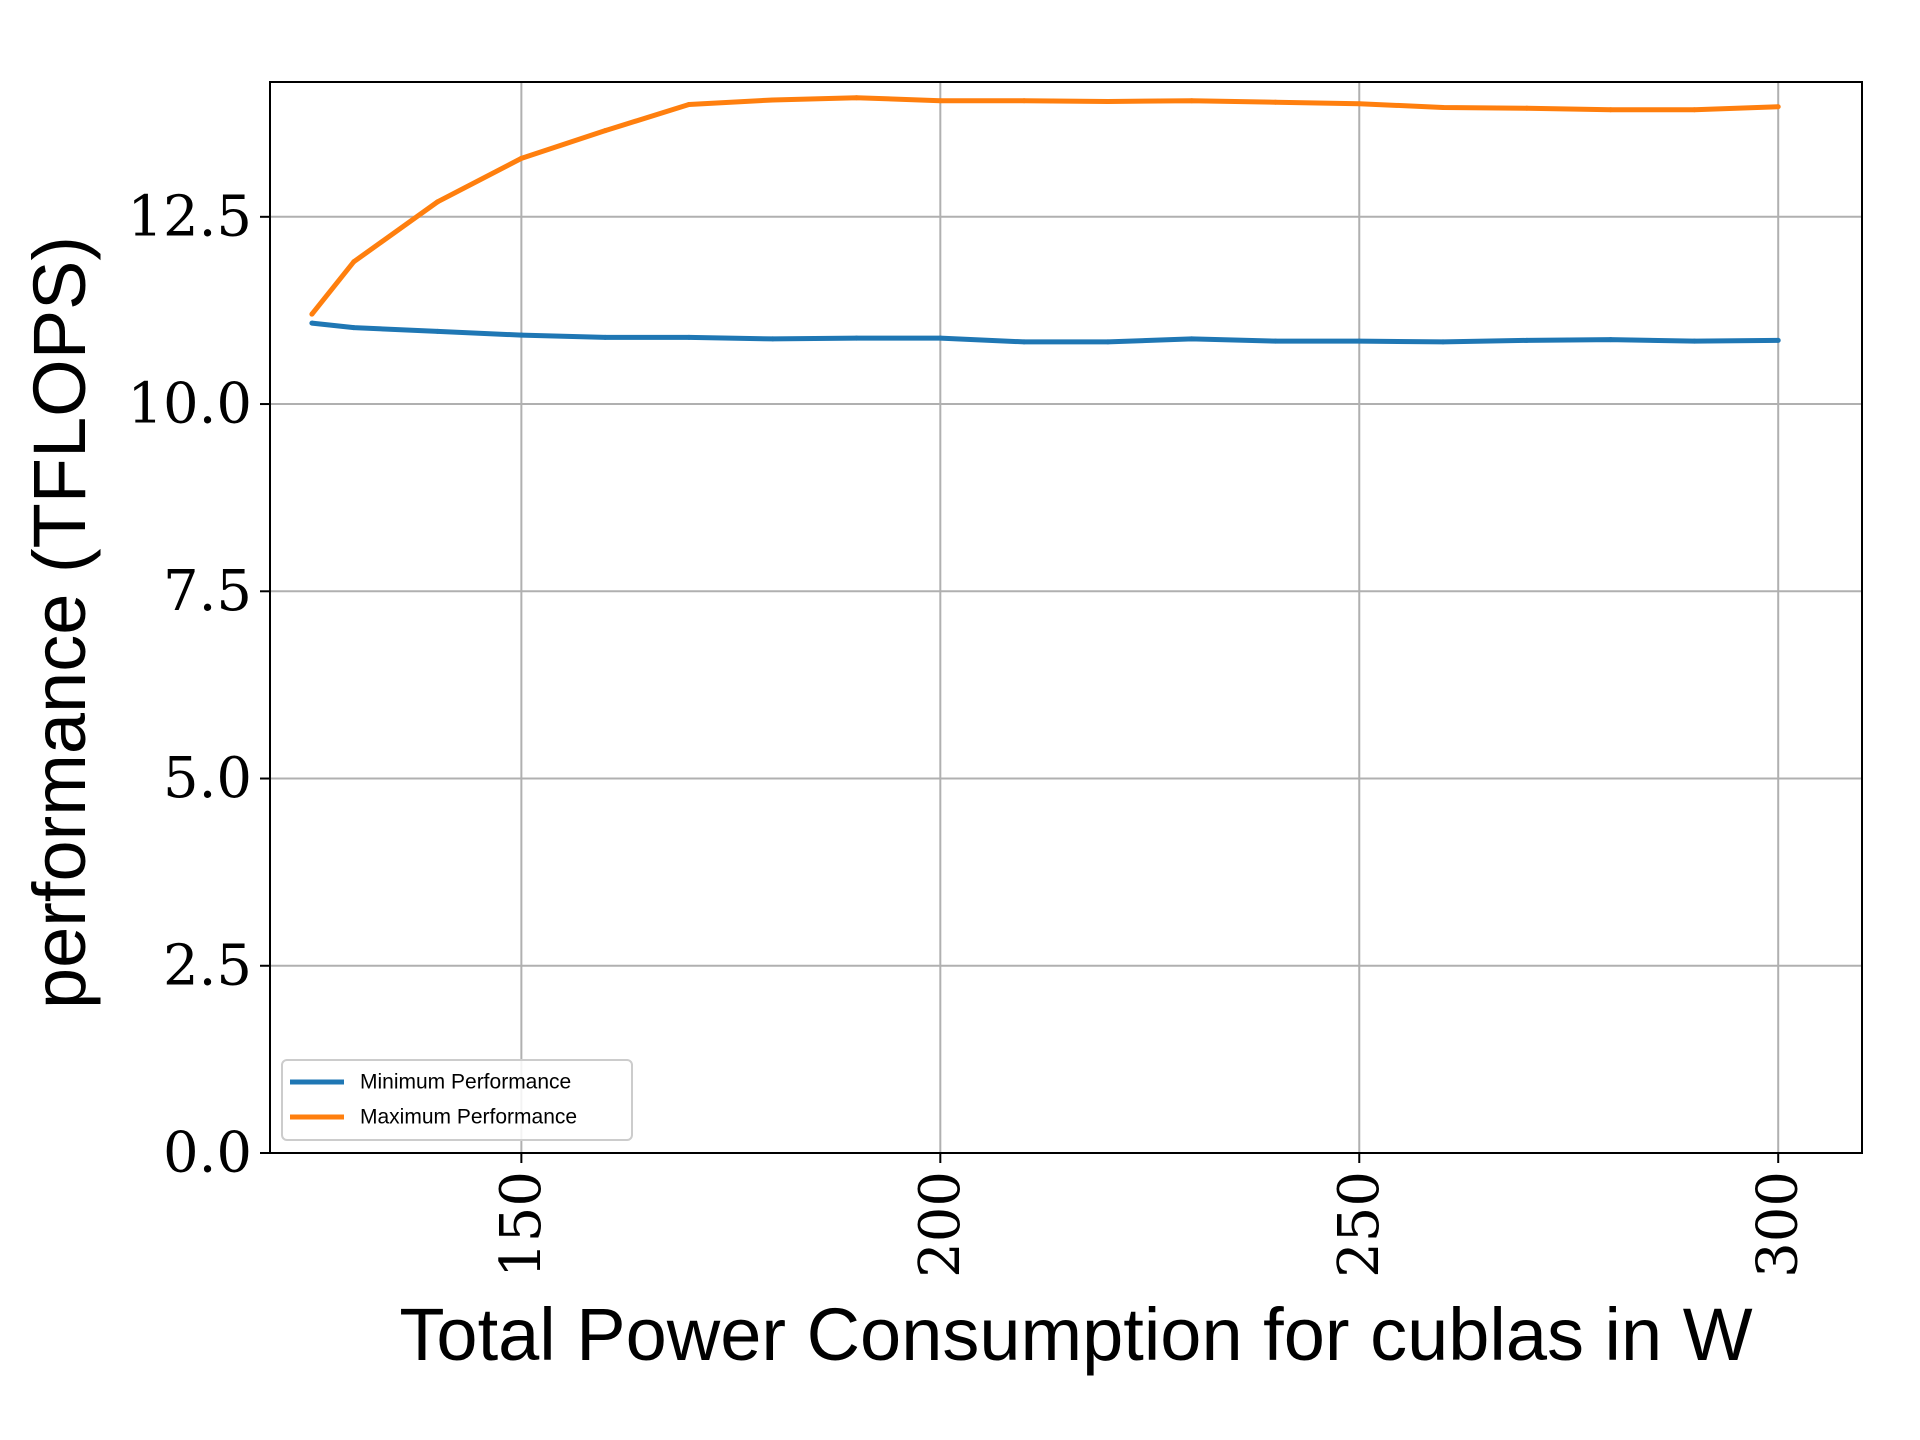 Image resolution: width=1920 pixels, height=1440 pixels. I want to click on y-tick-label: 0.0, so click(207, 1153).